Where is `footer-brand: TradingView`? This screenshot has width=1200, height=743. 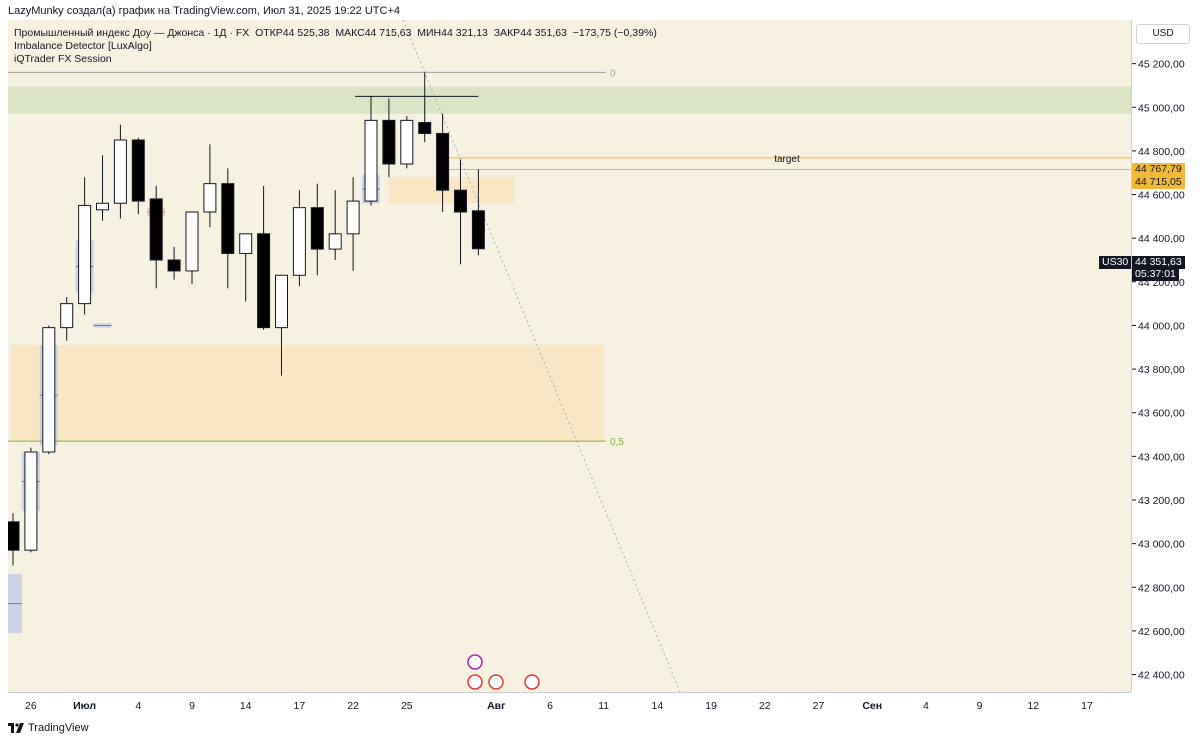 footer-brand: TradingView is located at coordinates (58, 728).